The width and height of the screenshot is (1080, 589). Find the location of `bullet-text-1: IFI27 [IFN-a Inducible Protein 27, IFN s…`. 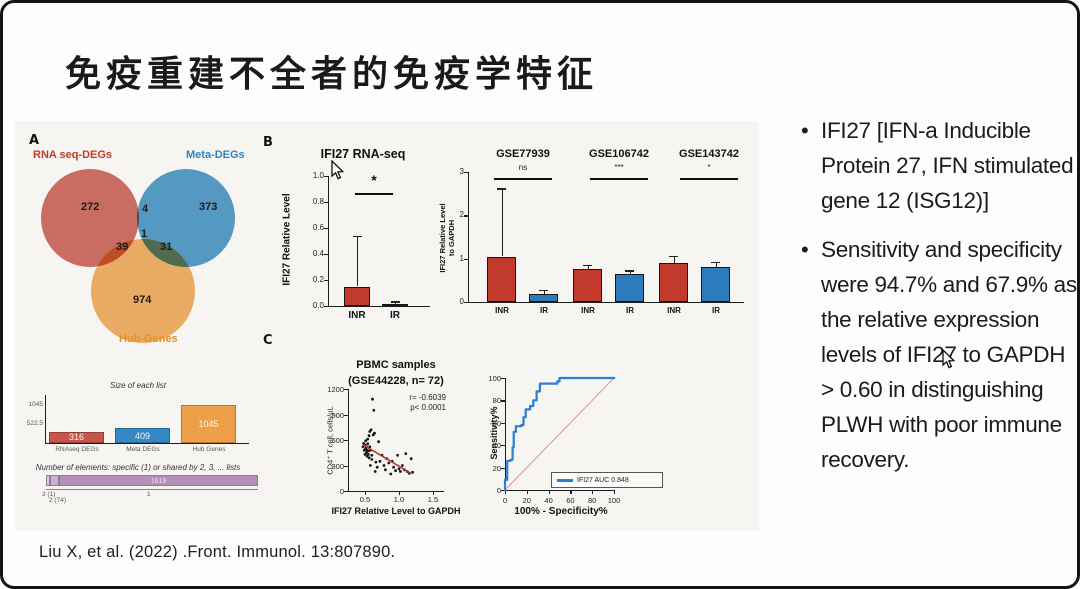

bullet-text-1: IFI27 [IFN-a Inducible Protein 27, IFN s… is located at coordinates (947, 165).